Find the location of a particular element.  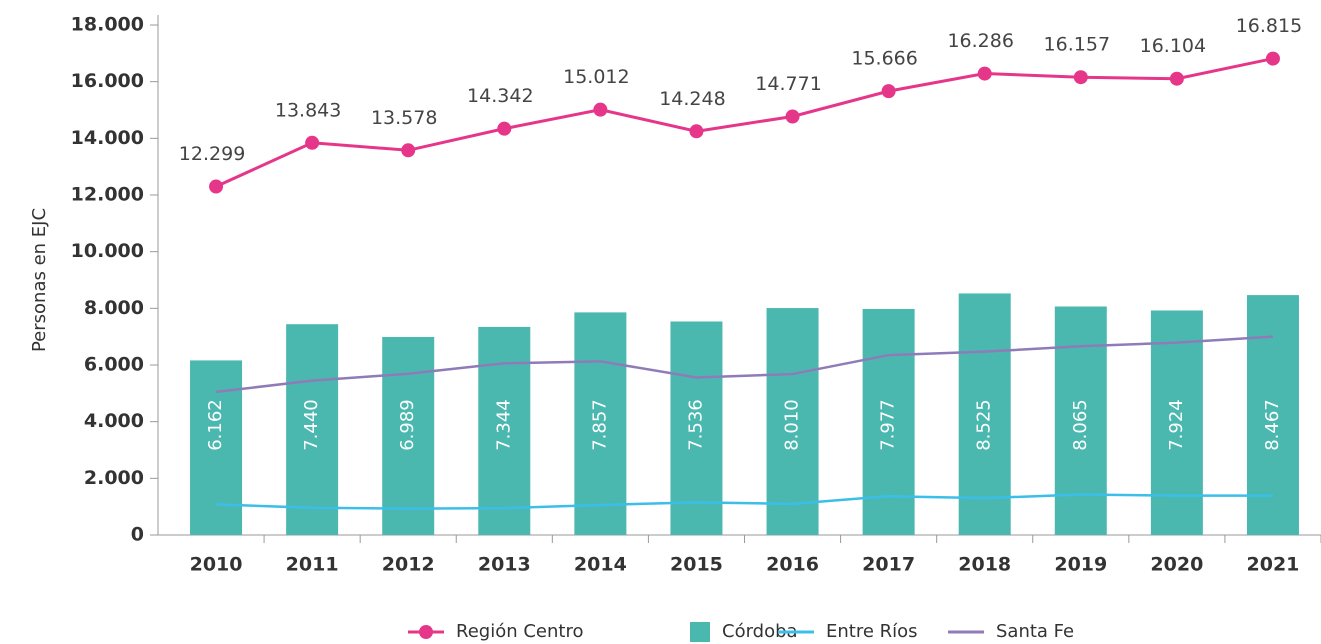

bar-value-label: 7.344 is located at coordinates (503, 425).